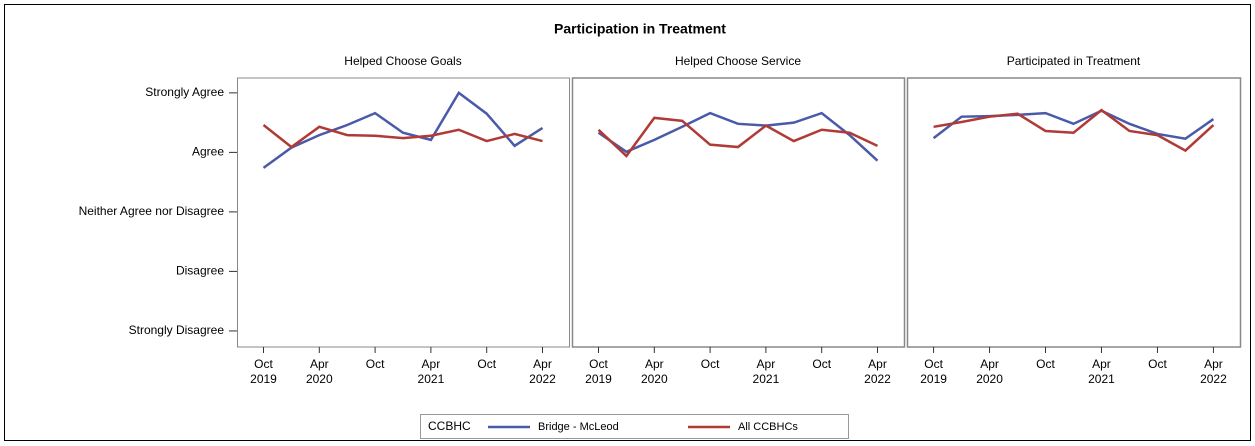  Describe the element at coordinates (449, 426) in the screenshot. I see `legend-title: CCBHC` at that location.